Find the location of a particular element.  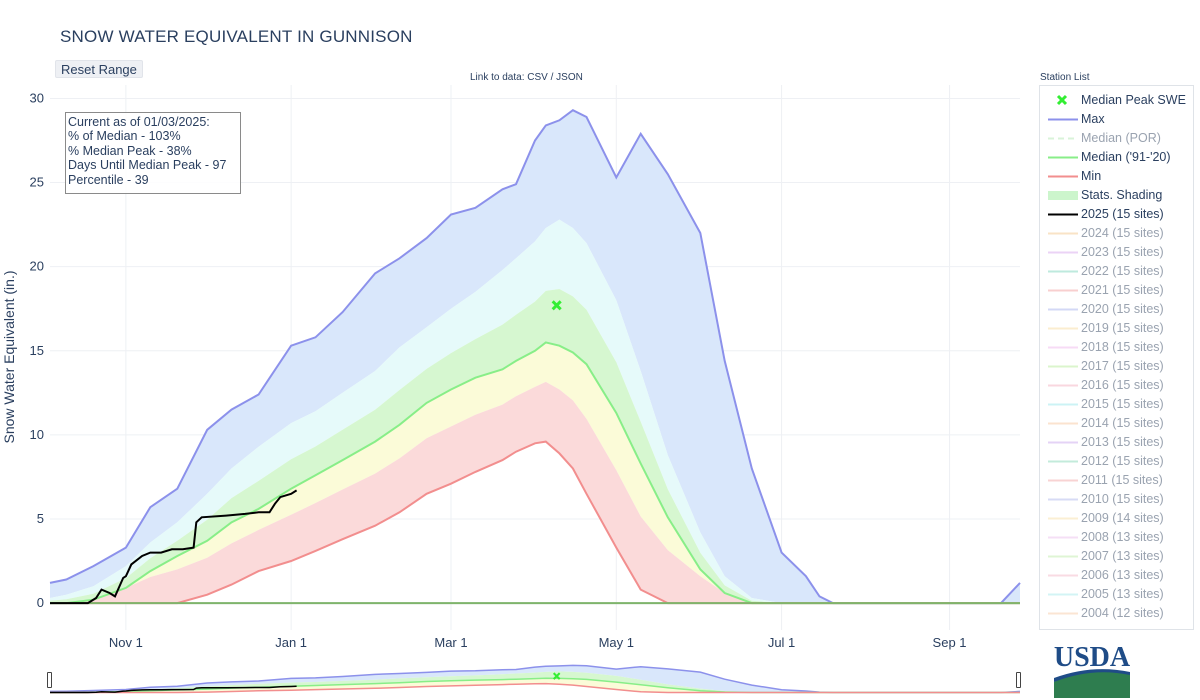

reset-range-button: Reset Range is located at coordinates (99, 69).